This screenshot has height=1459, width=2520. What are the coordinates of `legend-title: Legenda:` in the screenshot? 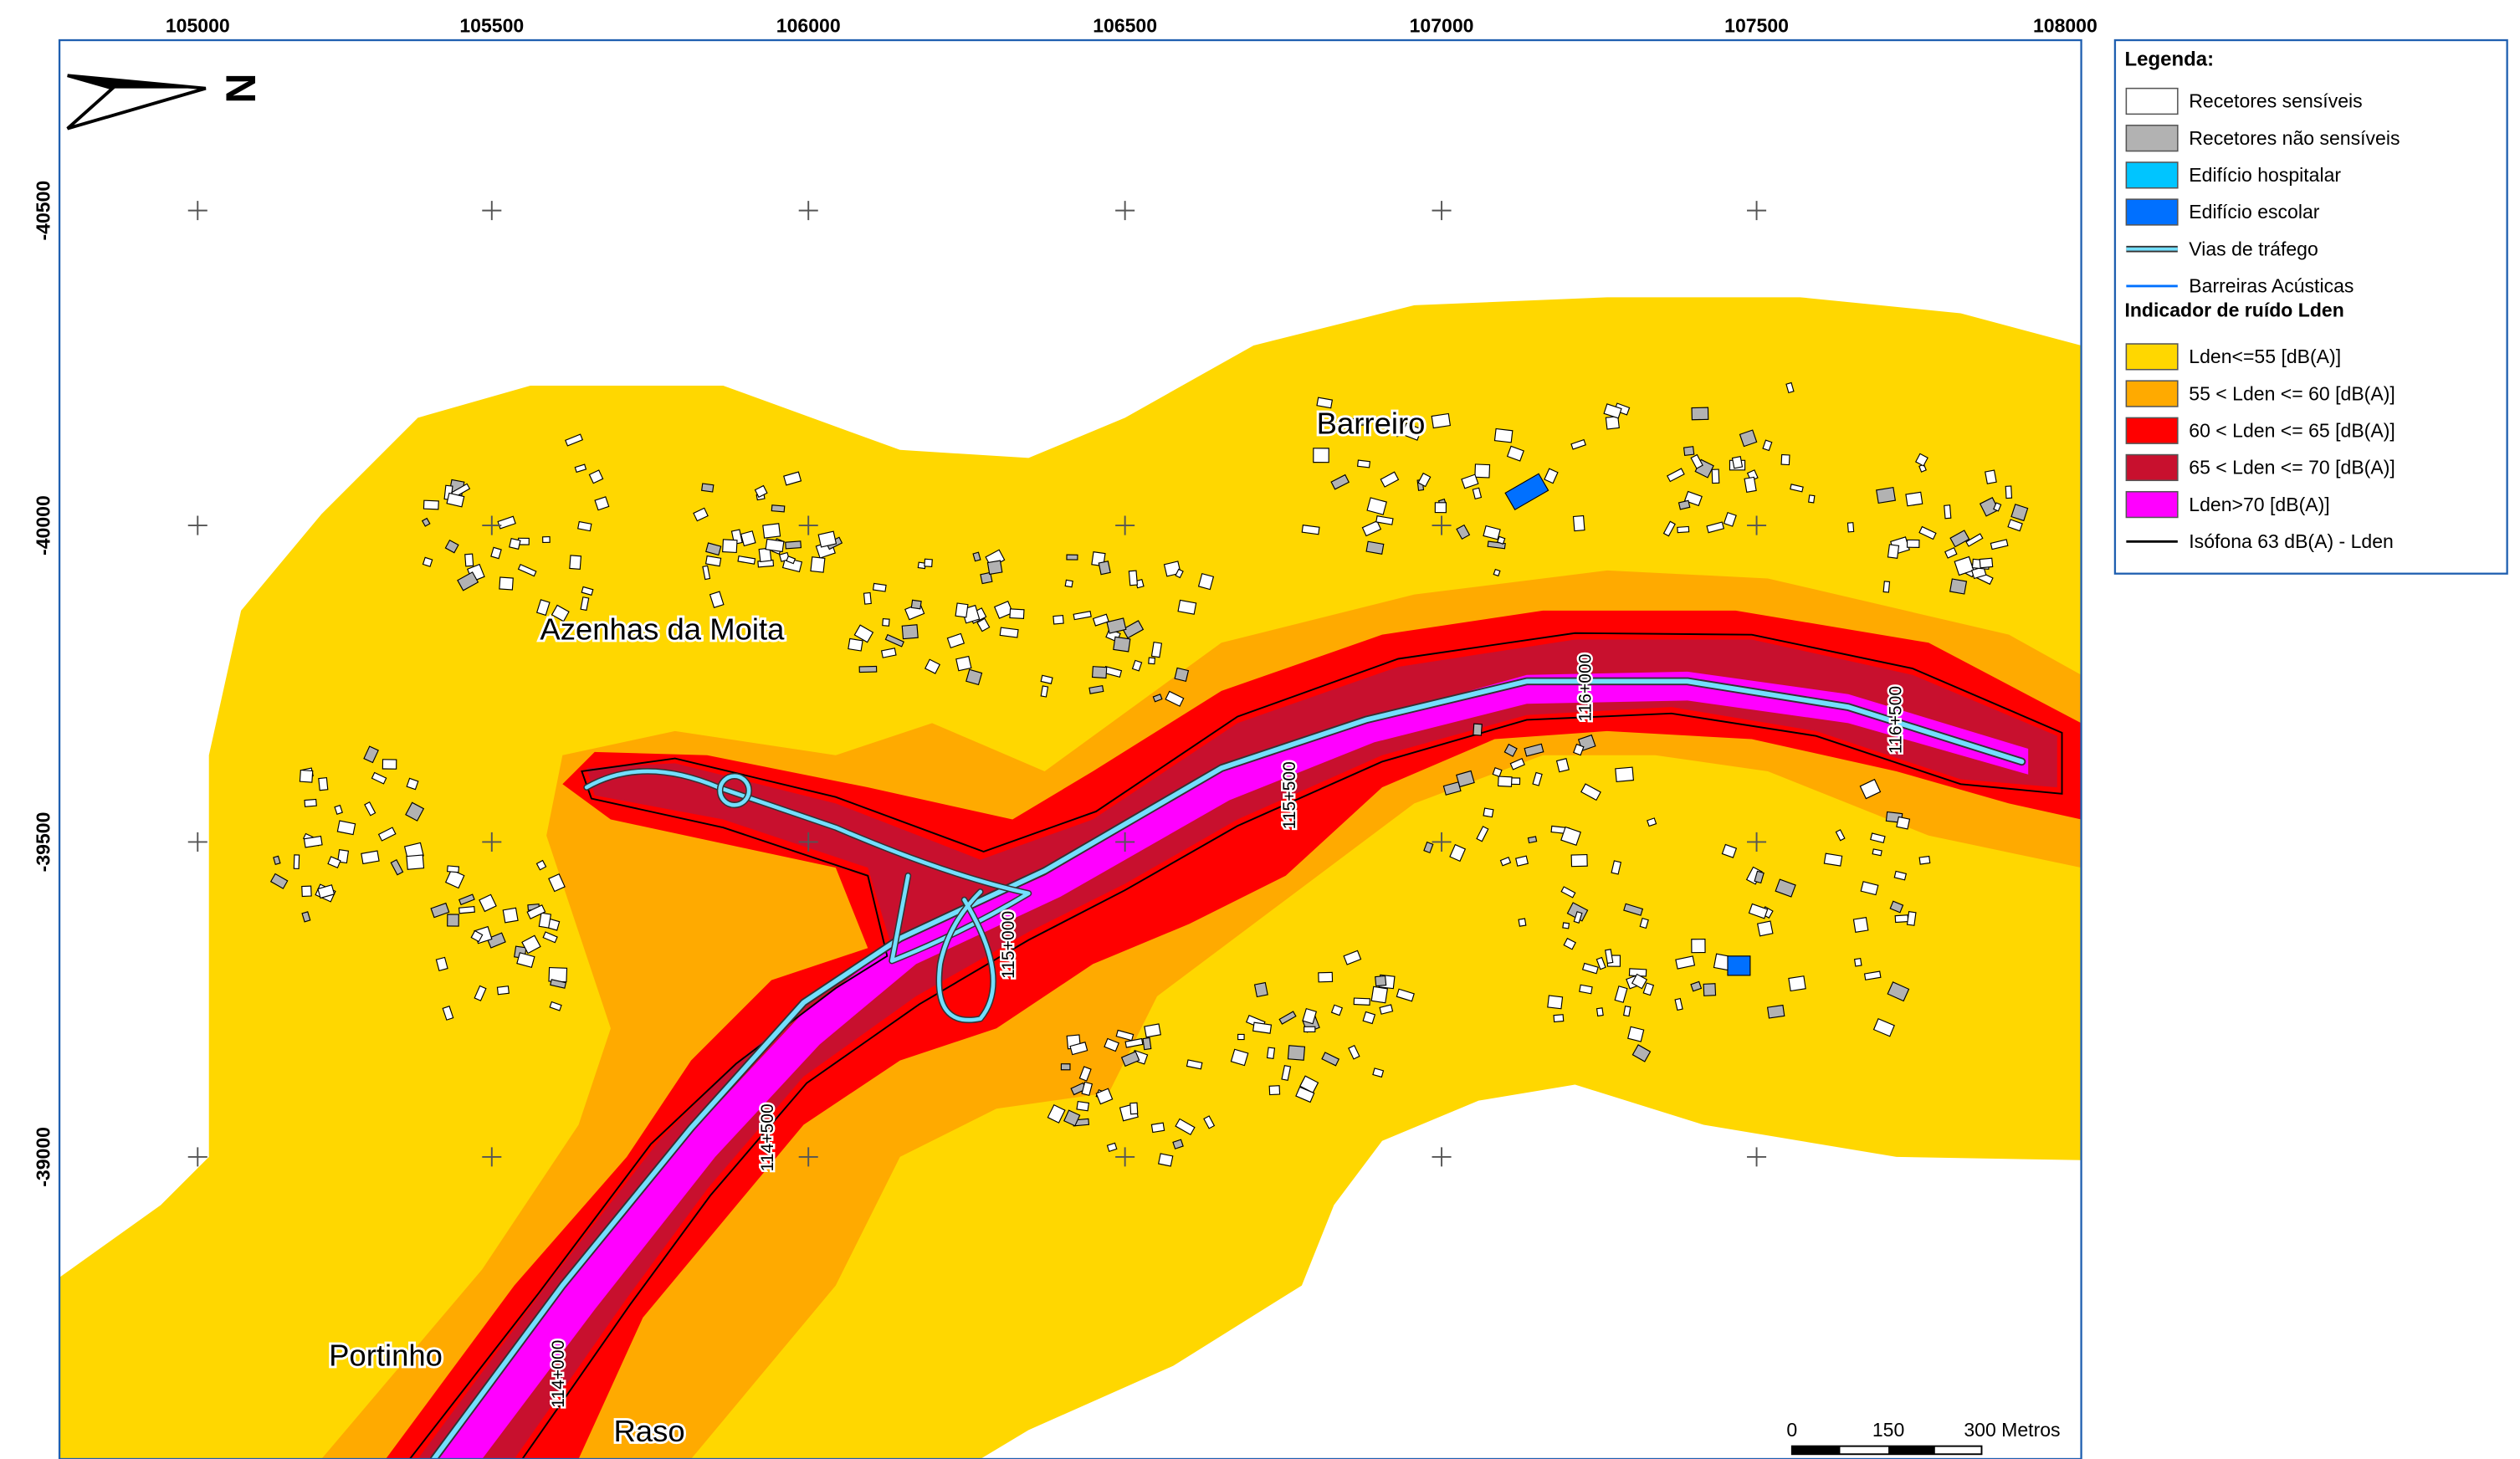 It's located at (2169, 60).